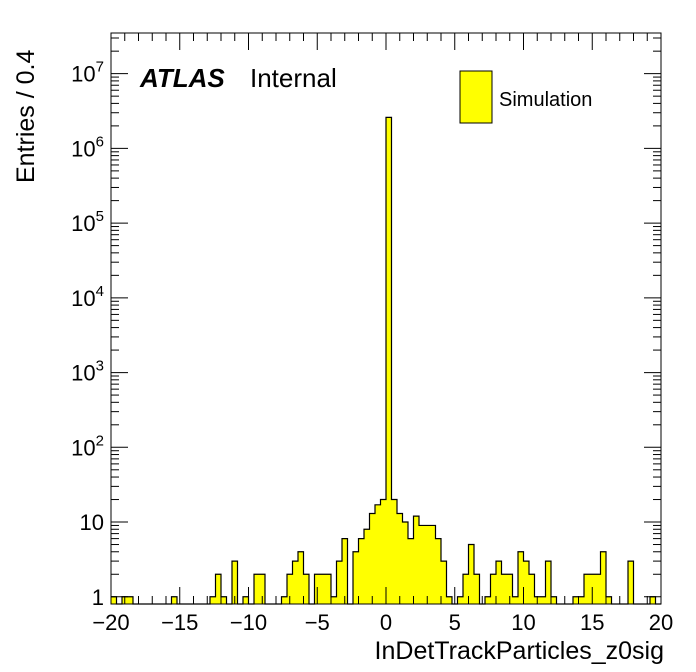 The width and height of the screenshot is (696, 672). I want to click on legend-swatch-simulation, so click(476, 97).